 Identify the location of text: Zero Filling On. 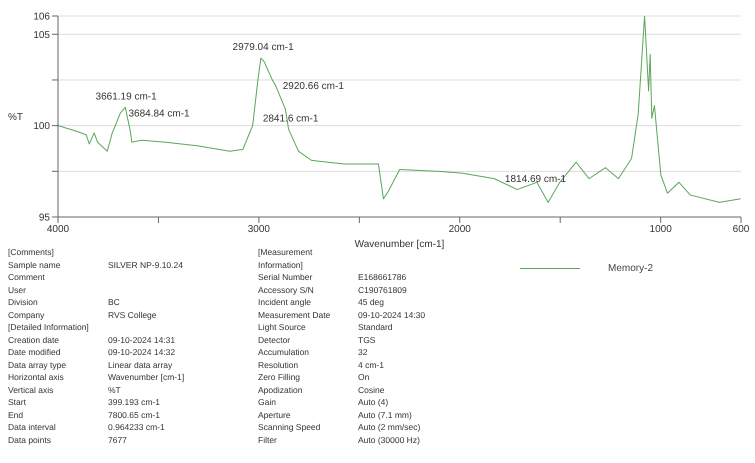
(314, 377).